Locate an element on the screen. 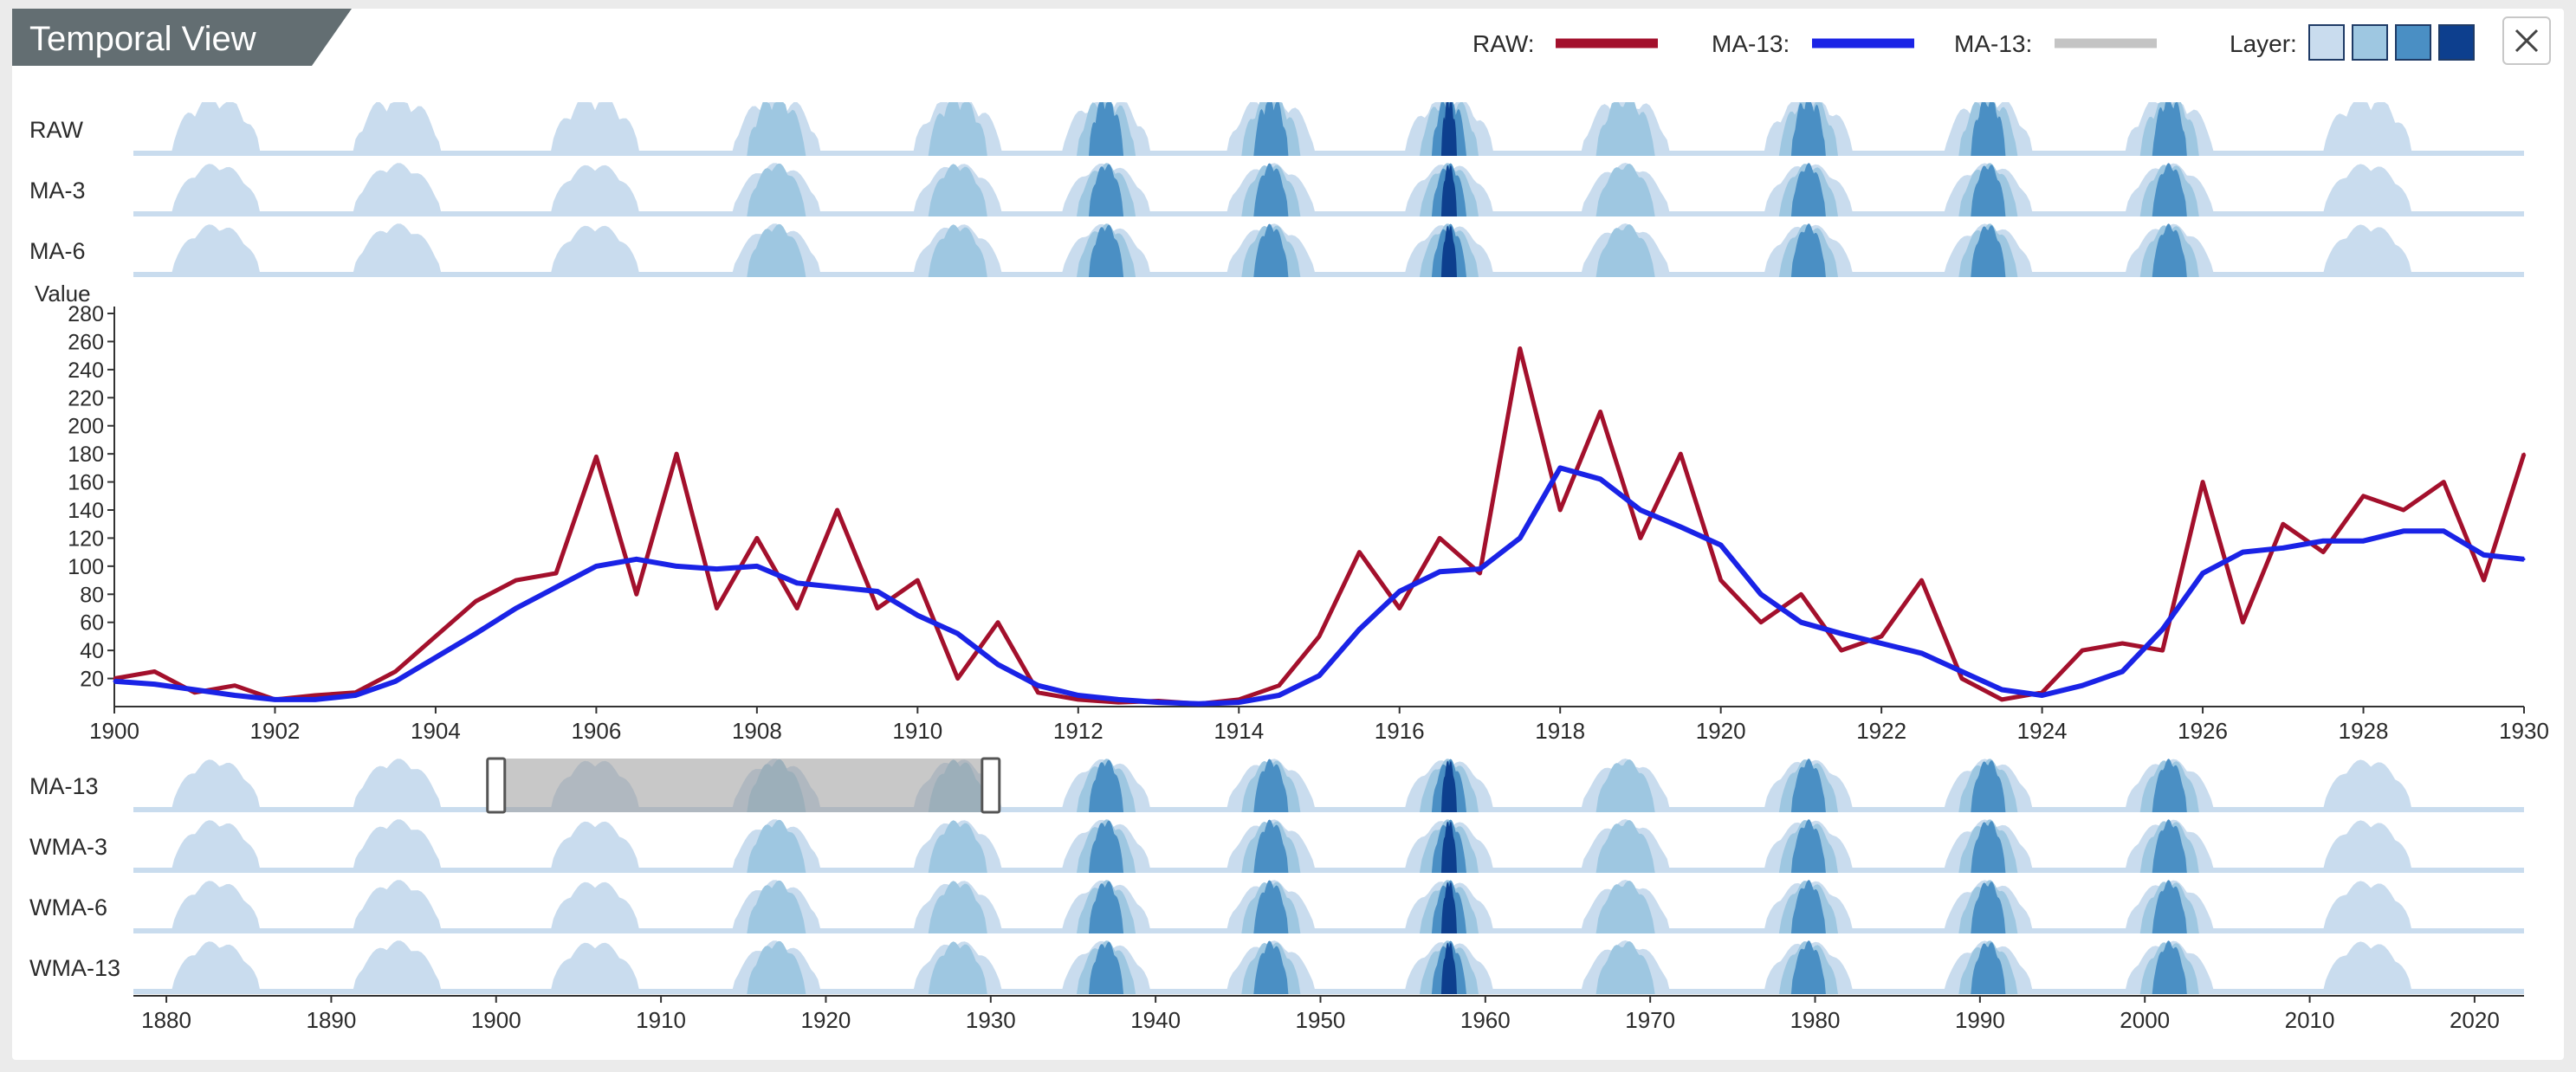 Image resolution: width=2576 pixels, height=1072 pixels. overview-tick-label: 1900 is located at coordinates (496, 1020).